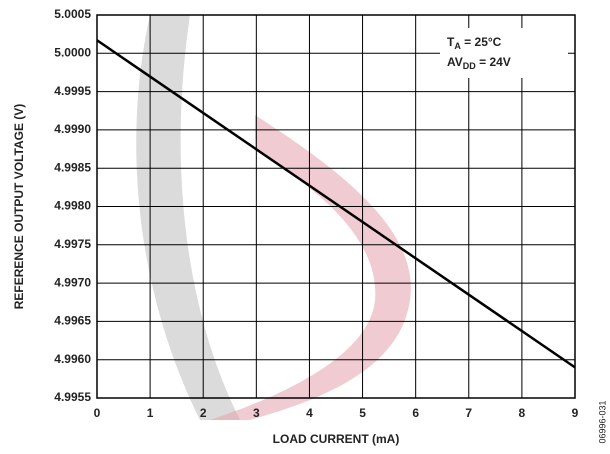  What do you see at coordinates (336, 439) in the screenshot?
I see `x-axis-label: LOAD CURRENT (mA)` at bounding box center [336, 439].